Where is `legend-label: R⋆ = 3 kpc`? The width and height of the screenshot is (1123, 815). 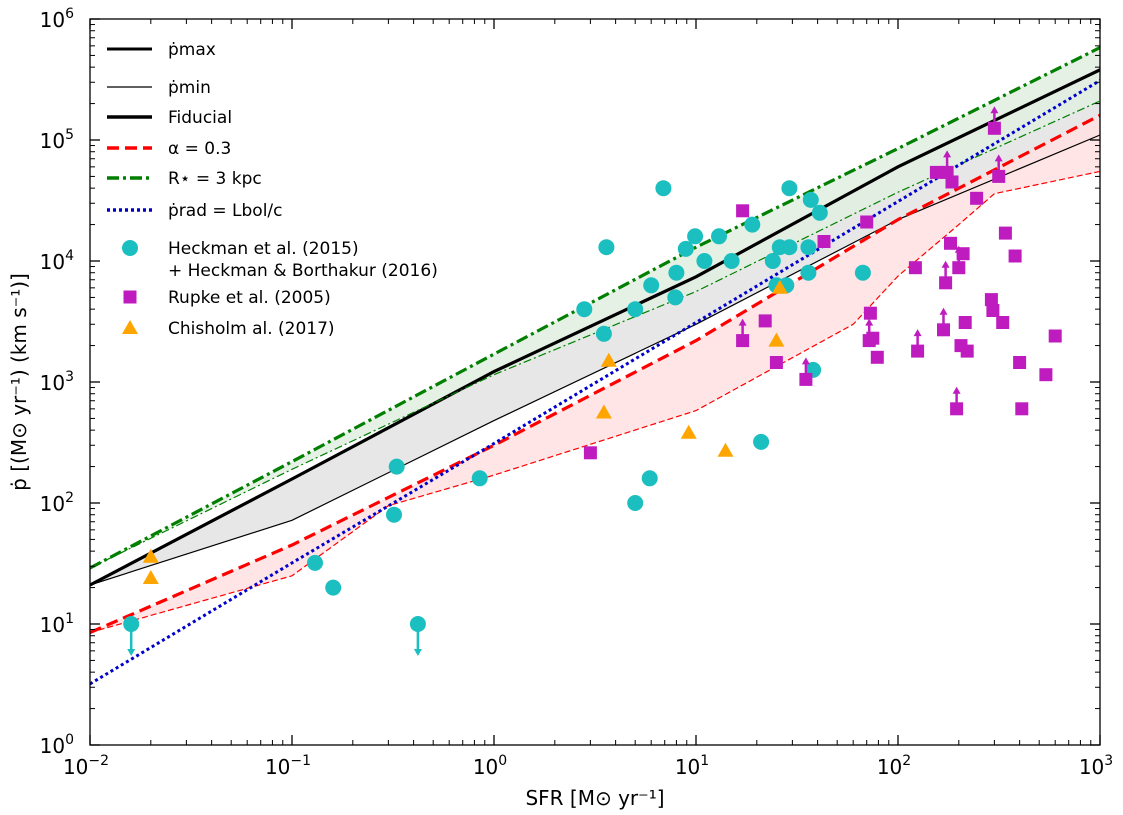
legend-label: R⋆ = 3 kpc is located at coordinates (215, 179).